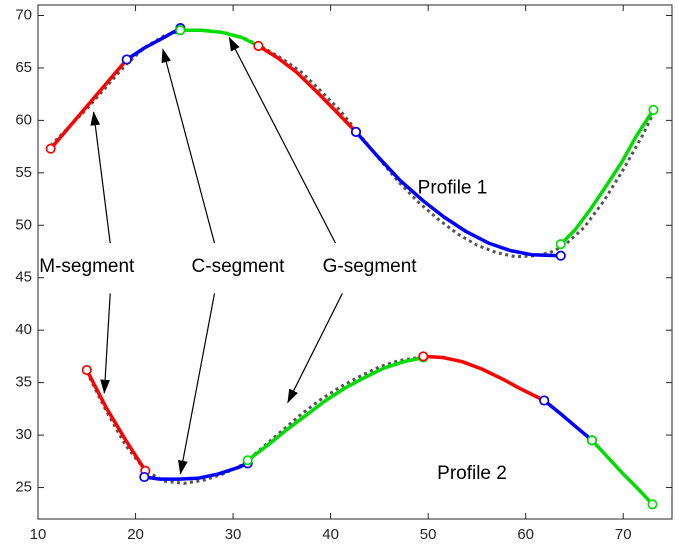 This screenshot has width=685, height=546. What do you see at coordinates (623, 534) in the screenshot?
I see `x-tick-label: 70` at bounding box center [623, 534].